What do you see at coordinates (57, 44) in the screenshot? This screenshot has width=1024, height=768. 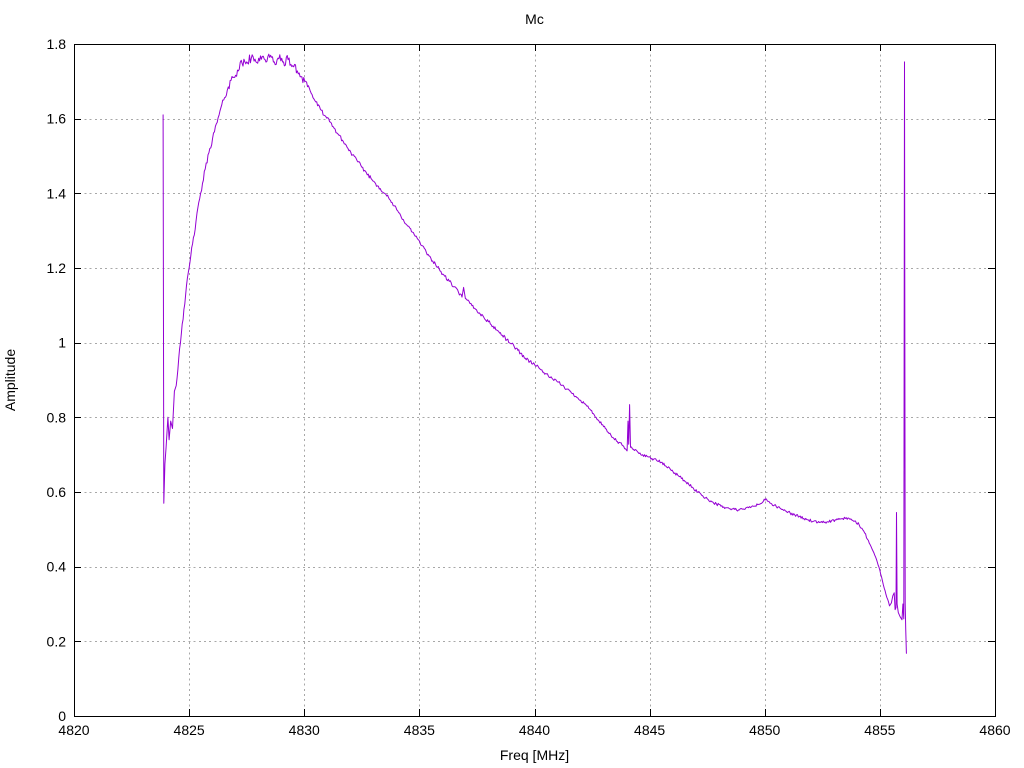 I see `y-tick-label: 1.8` at bounding box center [57, 44].